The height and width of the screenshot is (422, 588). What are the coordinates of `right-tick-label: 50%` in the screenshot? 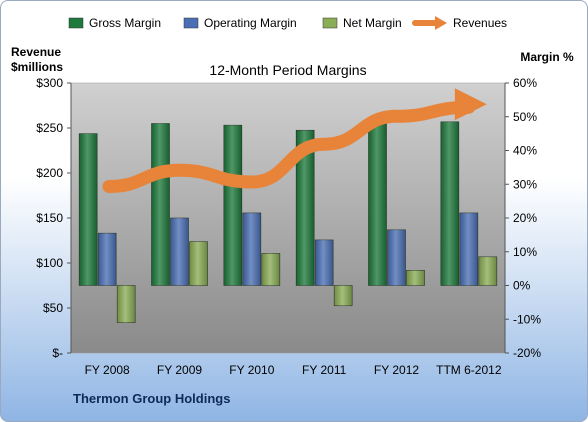 It's located at (525, 117).